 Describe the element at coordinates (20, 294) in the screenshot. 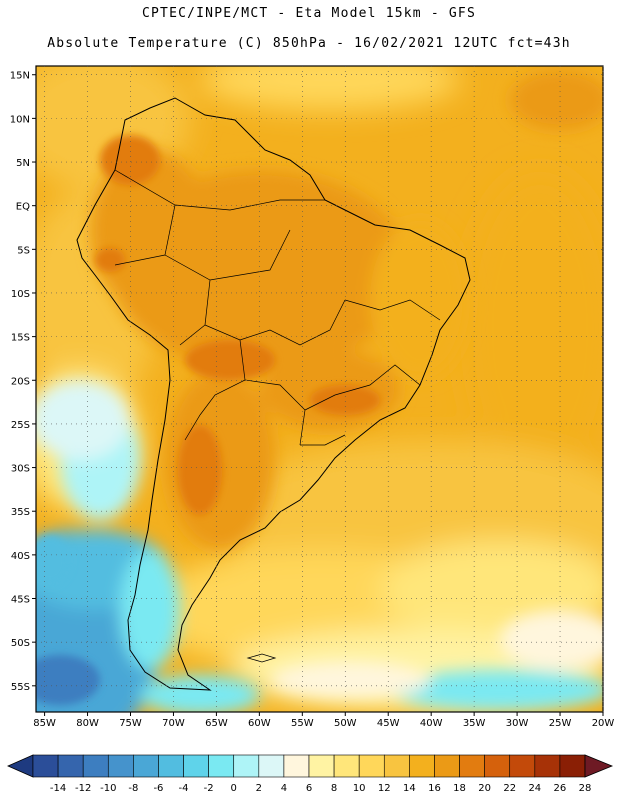

I see `latitude-label: 10S` at that location.